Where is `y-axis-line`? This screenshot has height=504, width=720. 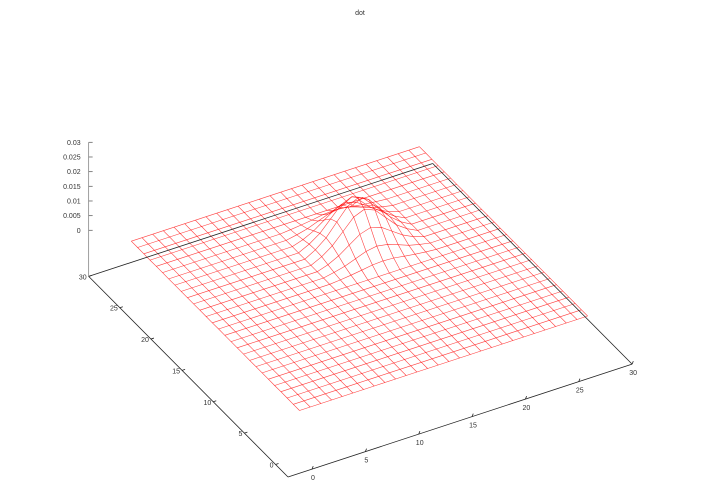 y-axis-line is located at coordinates (188, 377).